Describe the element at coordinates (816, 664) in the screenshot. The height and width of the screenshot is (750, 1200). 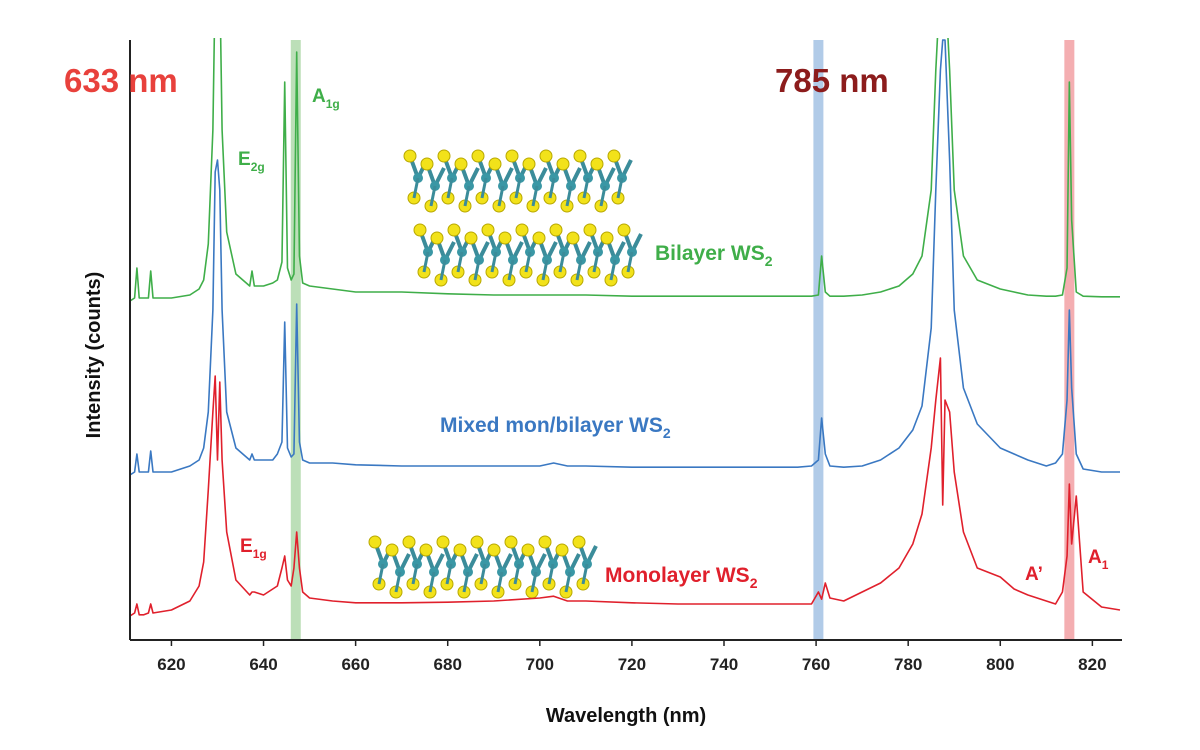
I see `x-tick-label: 760` at that location.